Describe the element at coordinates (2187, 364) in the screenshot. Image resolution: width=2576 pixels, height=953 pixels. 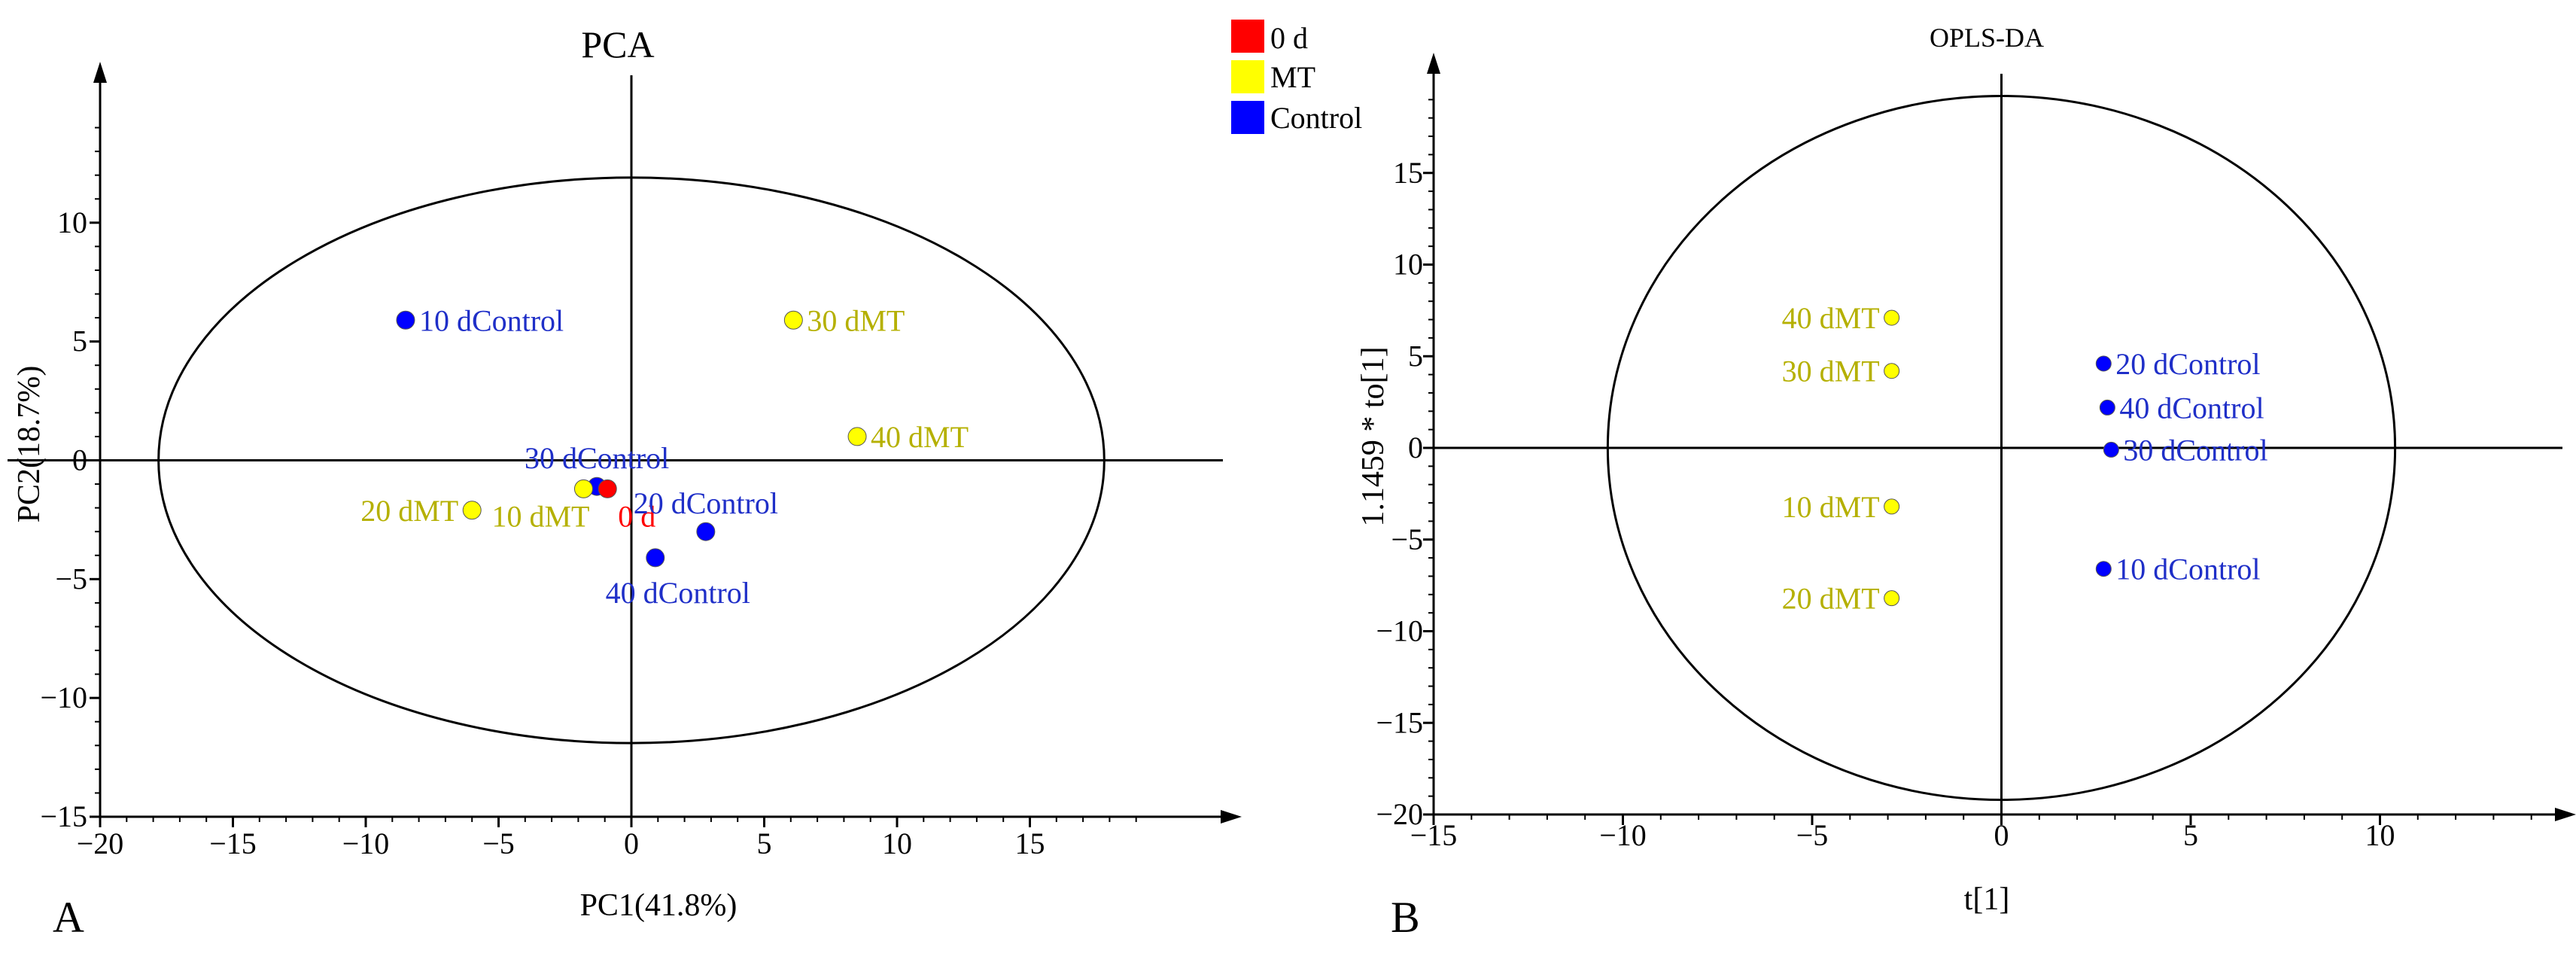
I see `opls-da-point-label-20-dcontrol: 20 dControl` at that location.